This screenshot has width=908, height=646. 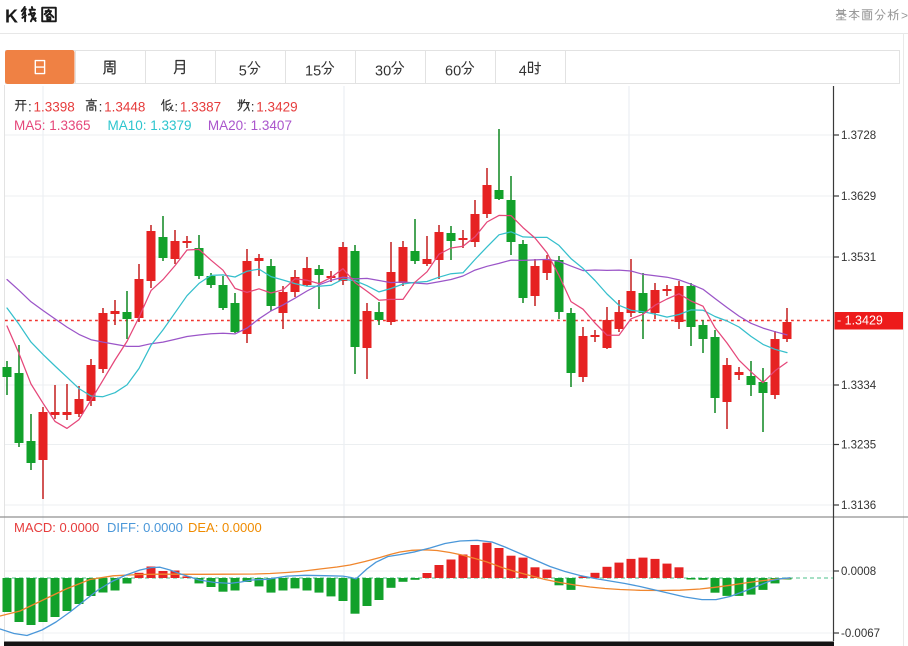 I want to click on svg-text: DIFF: 0.0000, so click(x=145, y=527).